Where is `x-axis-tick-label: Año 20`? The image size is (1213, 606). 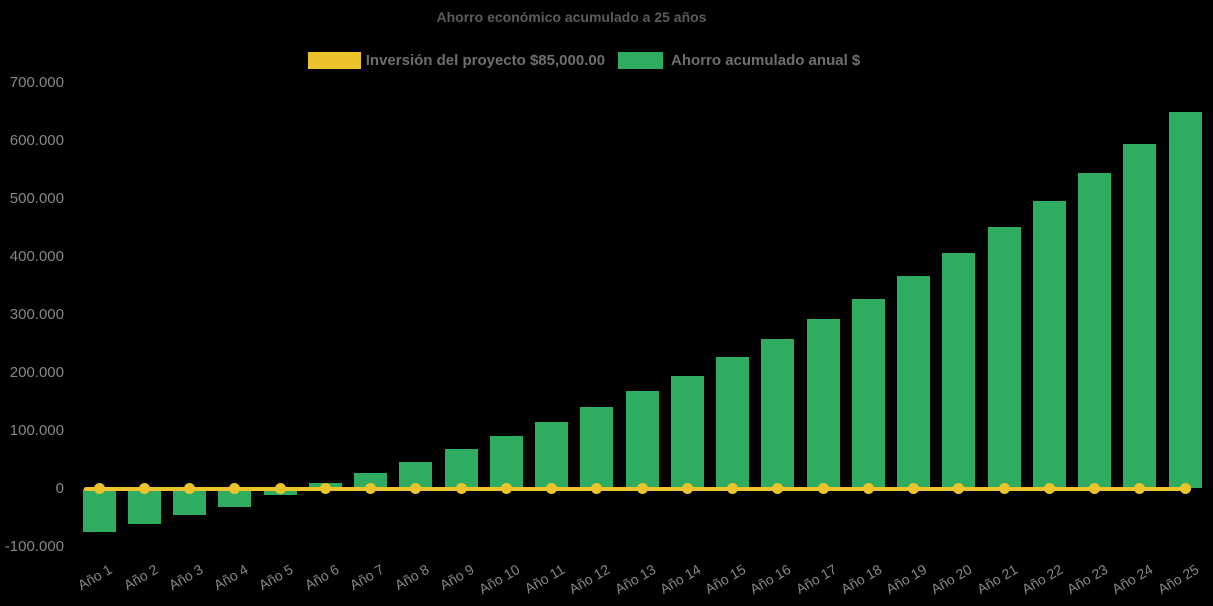
x-axis-tick-label: Año 20 is located at coordinates (951, 579).